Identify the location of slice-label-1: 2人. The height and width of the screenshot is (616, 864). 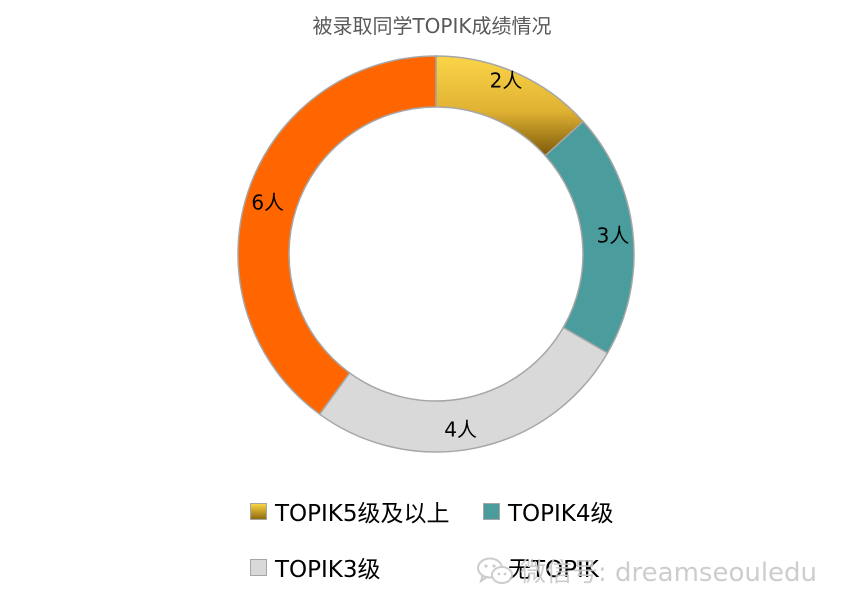
(506, 81).